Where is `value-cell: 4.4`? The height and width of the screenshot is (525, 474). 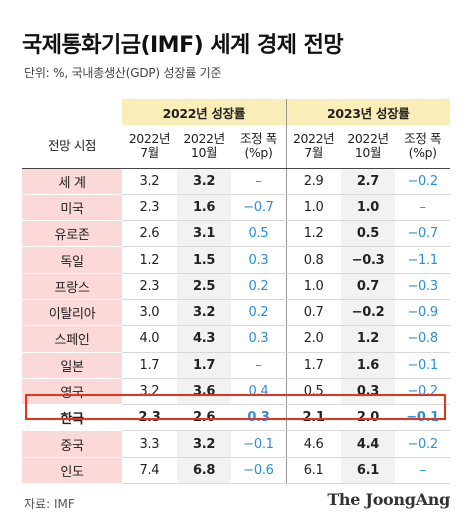 value-cell: 4.4 is located at coordinates (368, 444).